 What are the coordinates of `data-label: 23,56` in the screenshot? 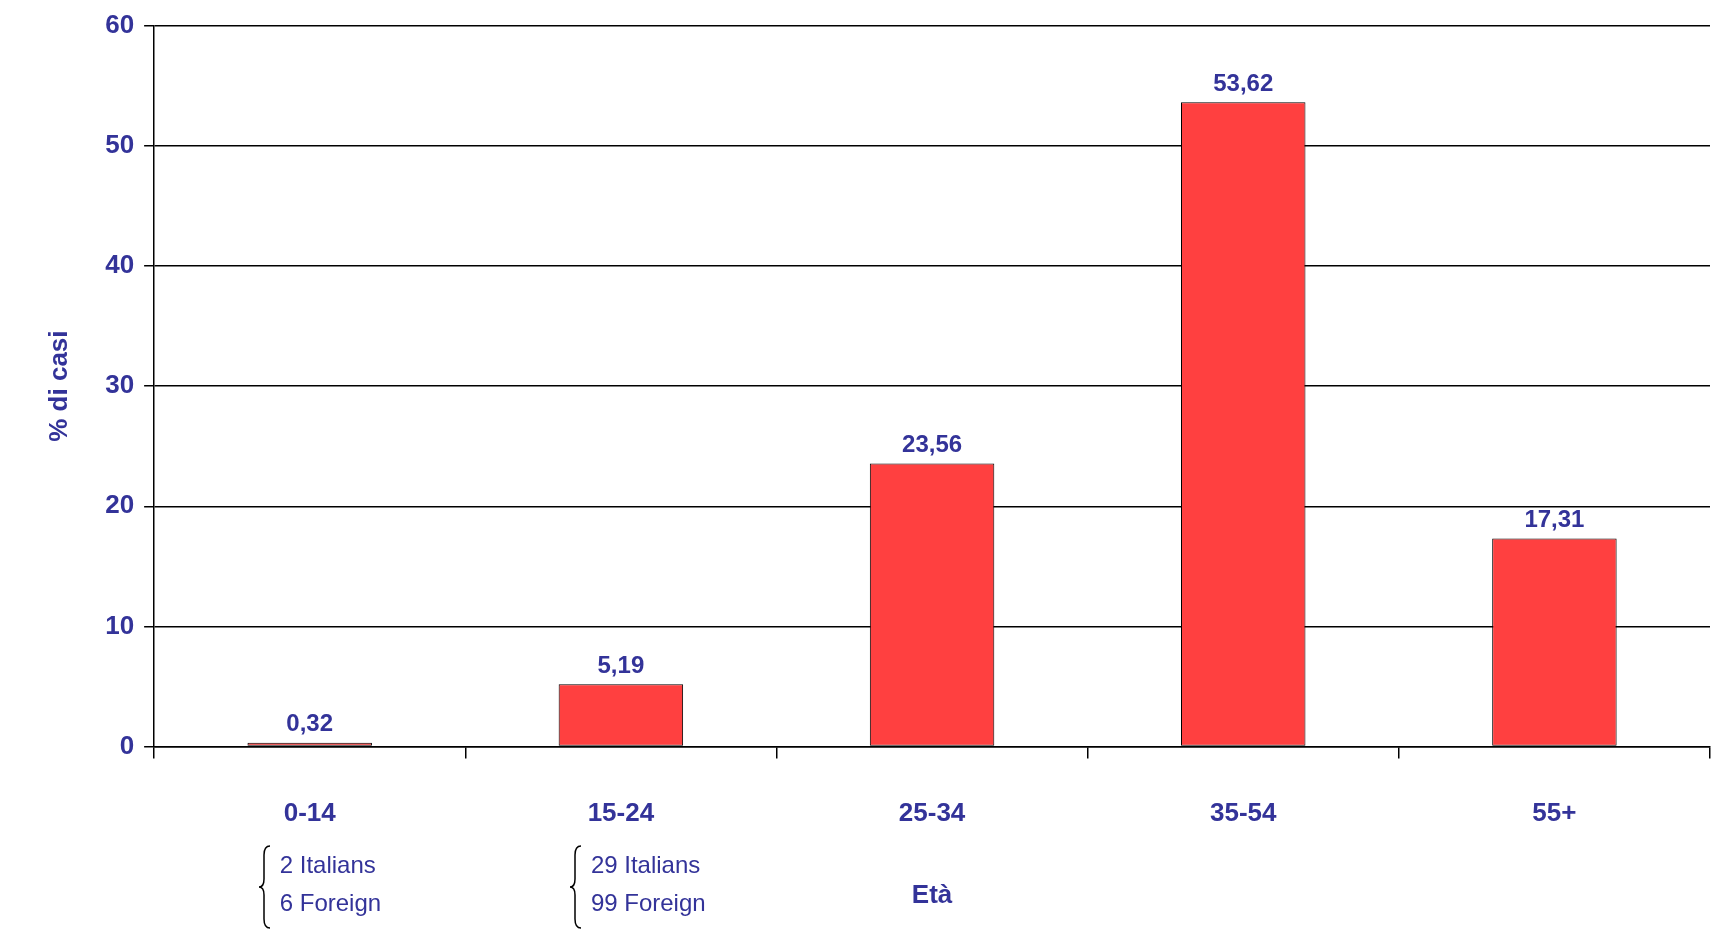 It's located at (932, 444).